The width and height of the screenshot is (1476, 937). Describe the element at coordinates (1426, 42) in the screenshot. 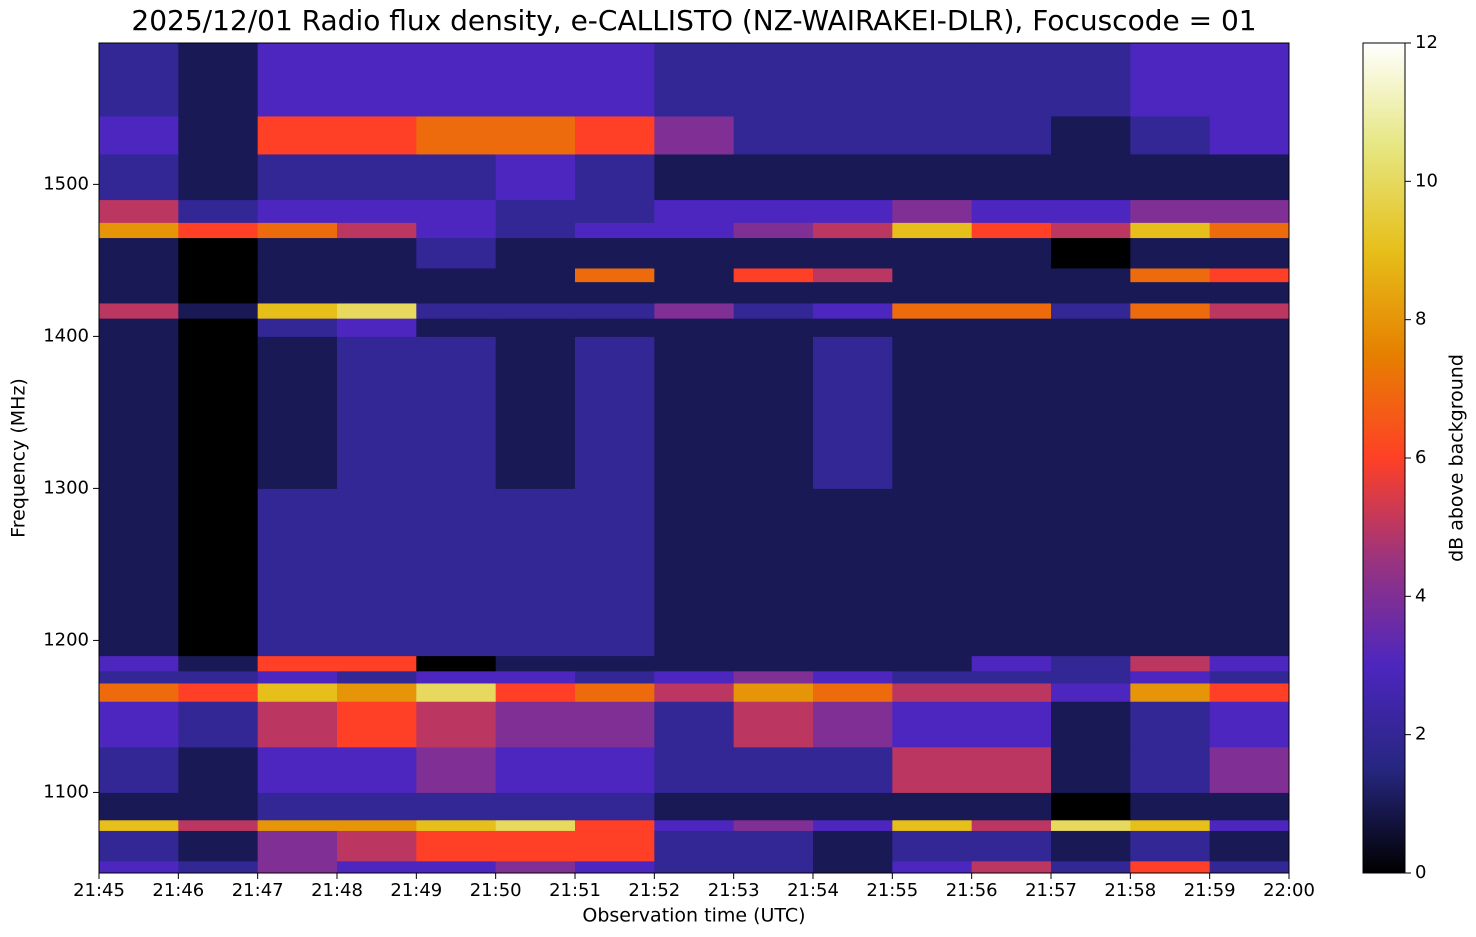

I see `colorbar-tick-label: 12` at that location.